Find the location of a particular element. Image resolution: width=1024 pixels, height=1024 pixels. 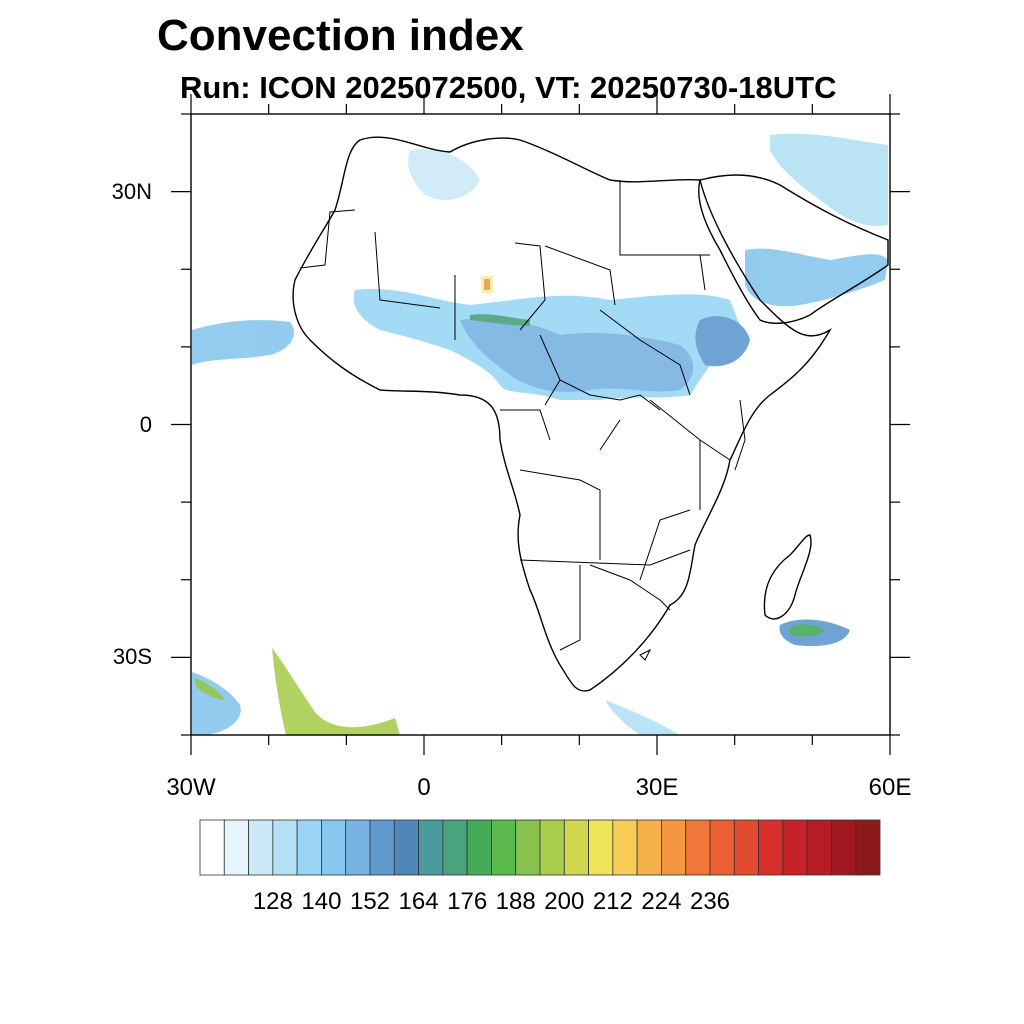

colorbar-label: 212 is located at coordinates (612, 901).